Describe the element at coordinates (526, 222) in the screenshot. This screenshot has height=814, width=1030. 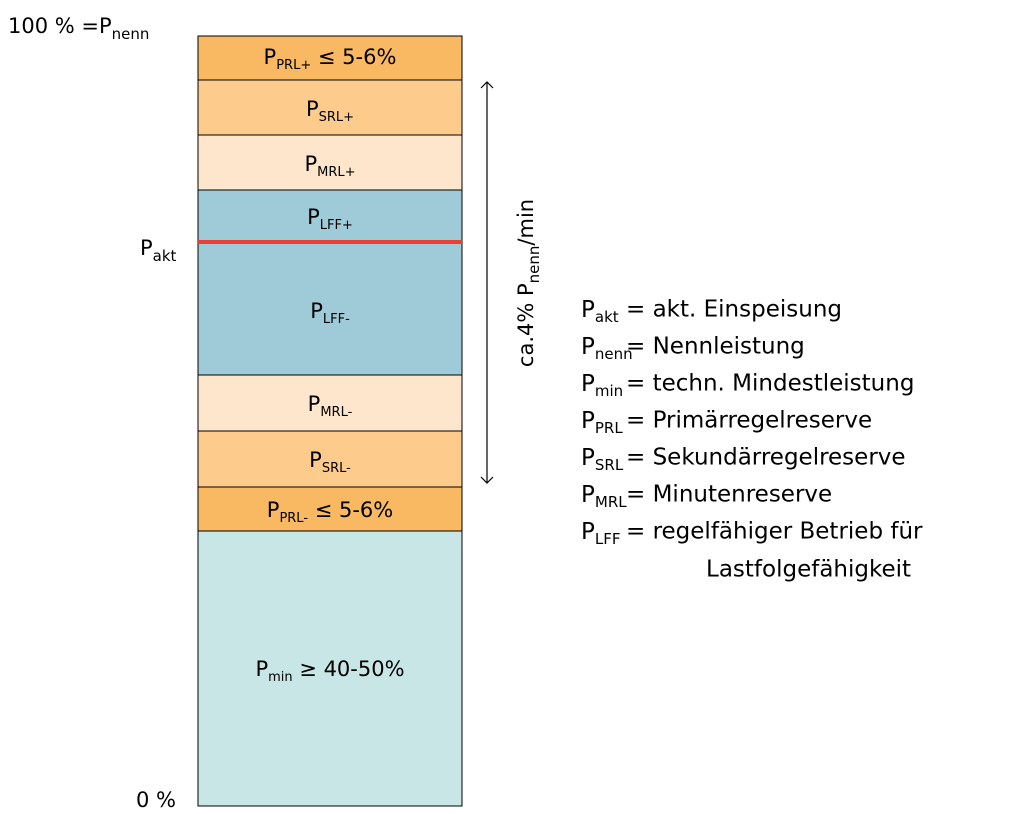
I see `suffix: /min` at that location.